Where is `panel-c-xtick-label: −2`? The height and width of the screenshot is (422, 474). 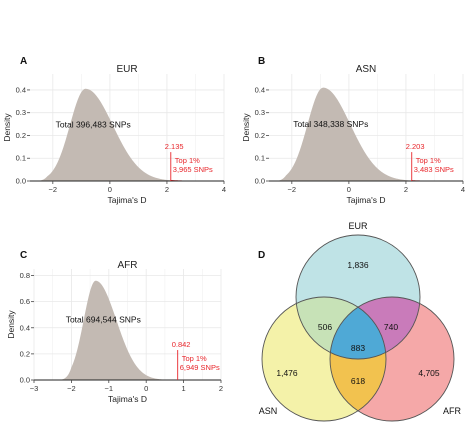 panel-c-xtick-label: −2 is located at coordinates (71, 388).